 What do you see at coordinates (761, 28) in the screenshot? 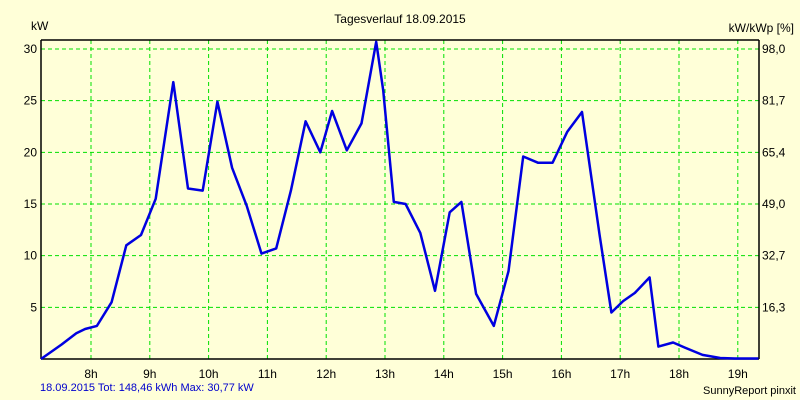
I see `y-axis-label-right: kW/kWp [%]` at bounding box center [761, 28].